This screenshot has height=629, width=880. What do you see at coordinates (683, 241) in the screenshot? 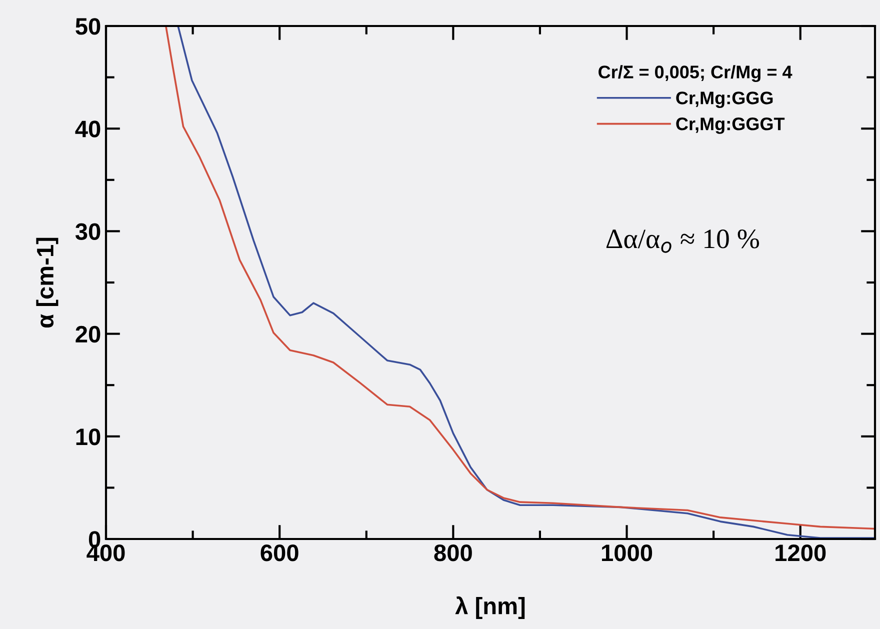
I see `annotation: Δα/α$_{o}$ ≈ 10 %` at bounding box center [683, 241].